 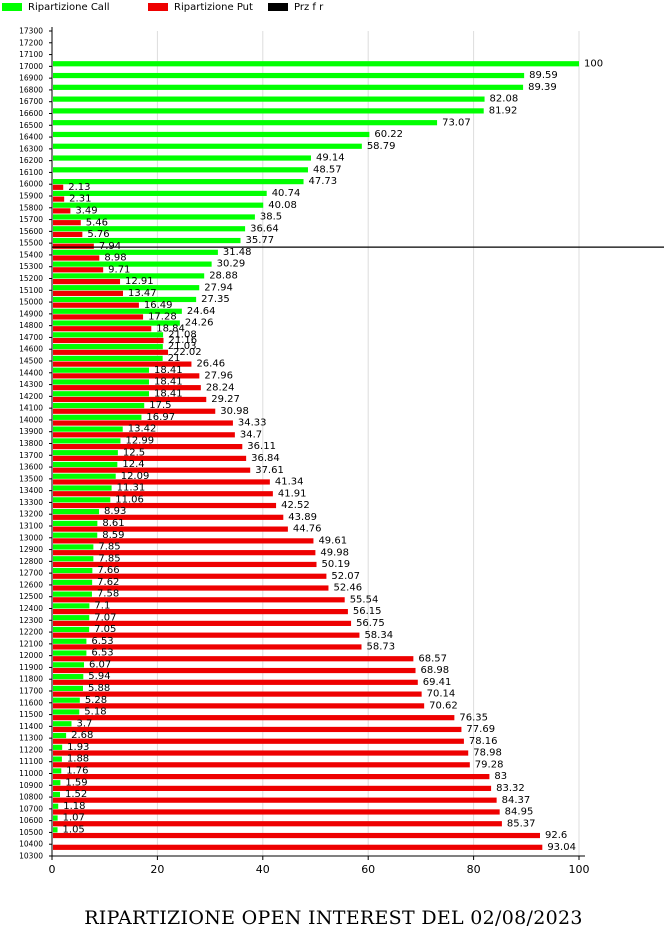 What do you see at coordinates (31, 78) in the screenshot?
I see `category-label: 16900` at bounding box center [31, 78].